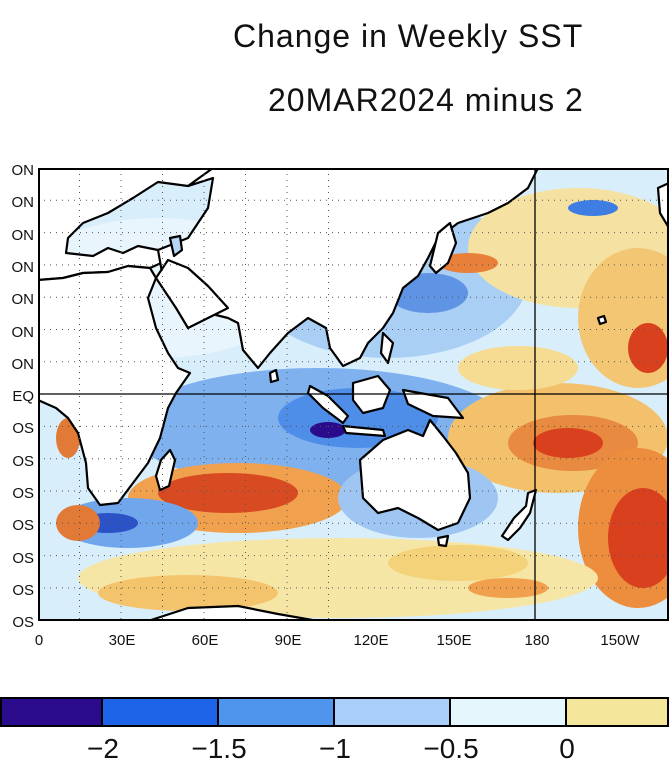 Image resolution: width=669 pixels, height=765 pixels. I want to click on land-arabia, so click(192, 294).